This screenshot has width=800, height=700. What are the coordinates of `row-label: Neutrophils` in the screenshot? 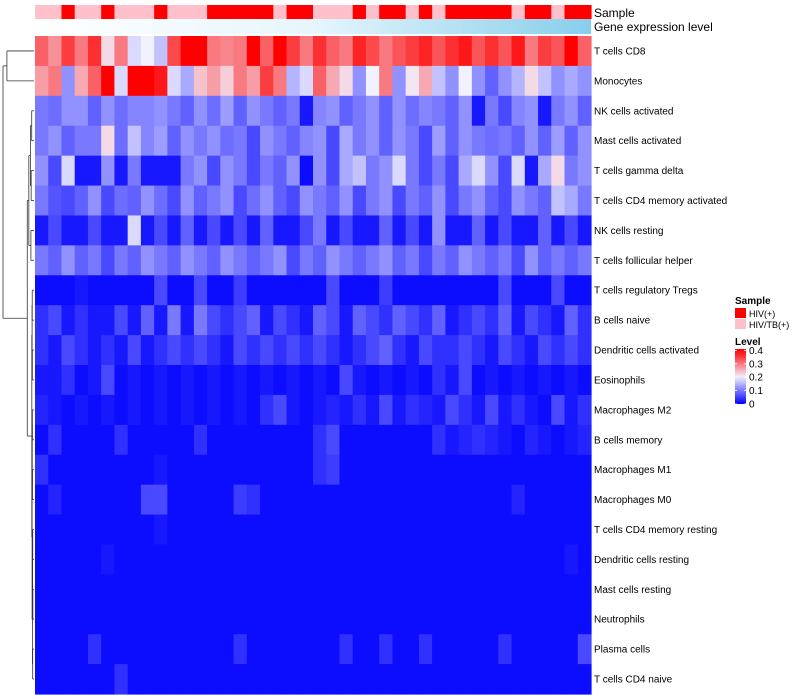 It's located at (619, 620).